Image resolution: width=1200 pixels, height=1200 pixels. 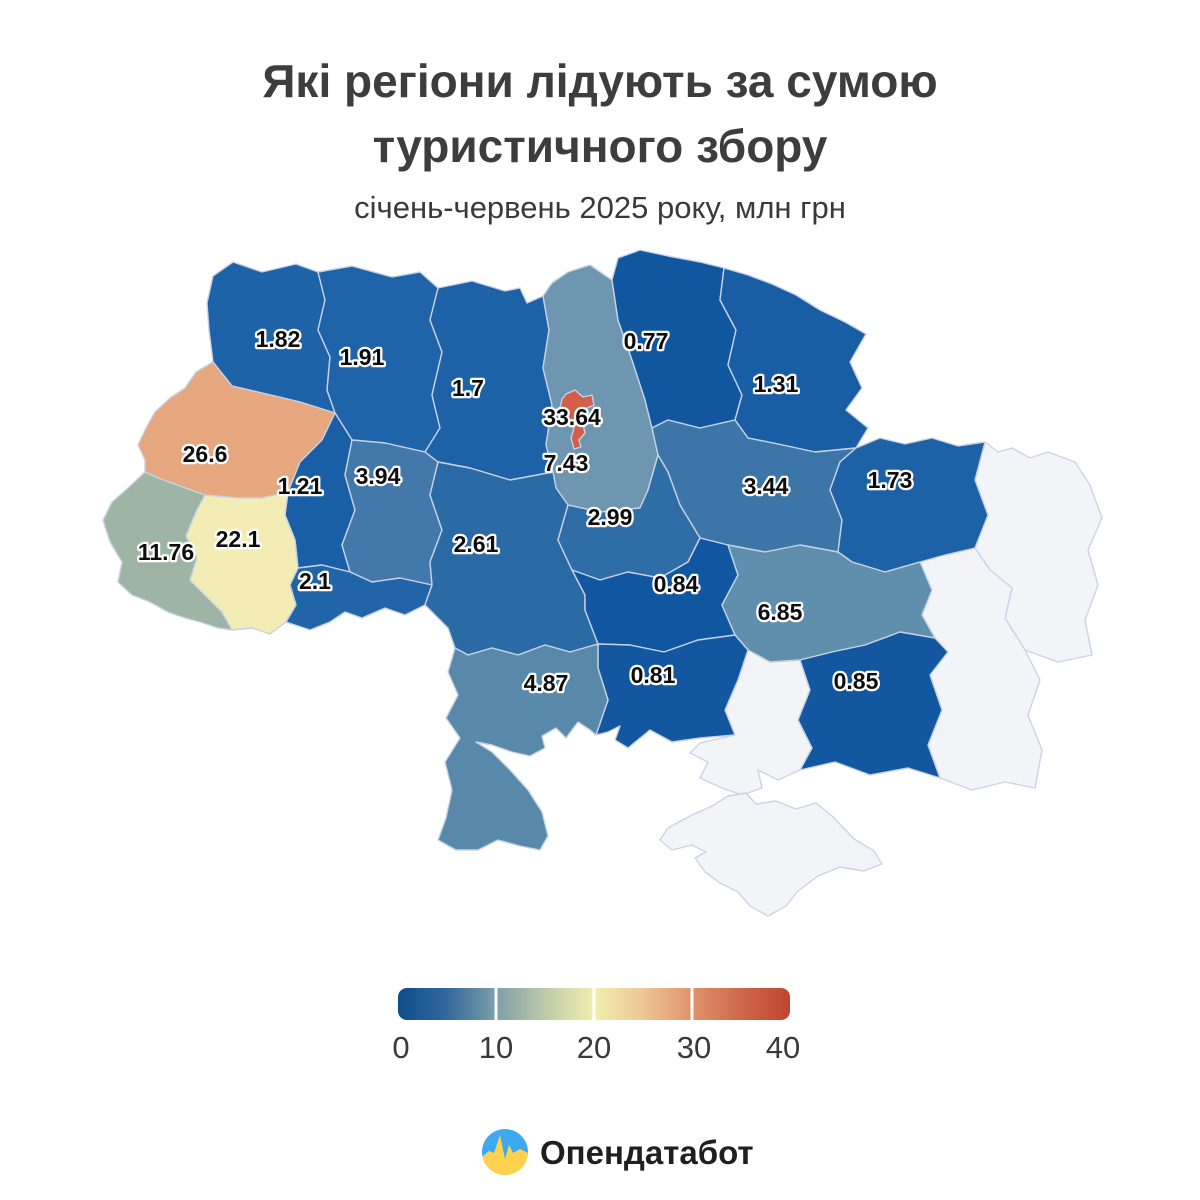 I want to click on region-value-label-dnipropetrovsk: 6.85, so click(x=780, y=612).